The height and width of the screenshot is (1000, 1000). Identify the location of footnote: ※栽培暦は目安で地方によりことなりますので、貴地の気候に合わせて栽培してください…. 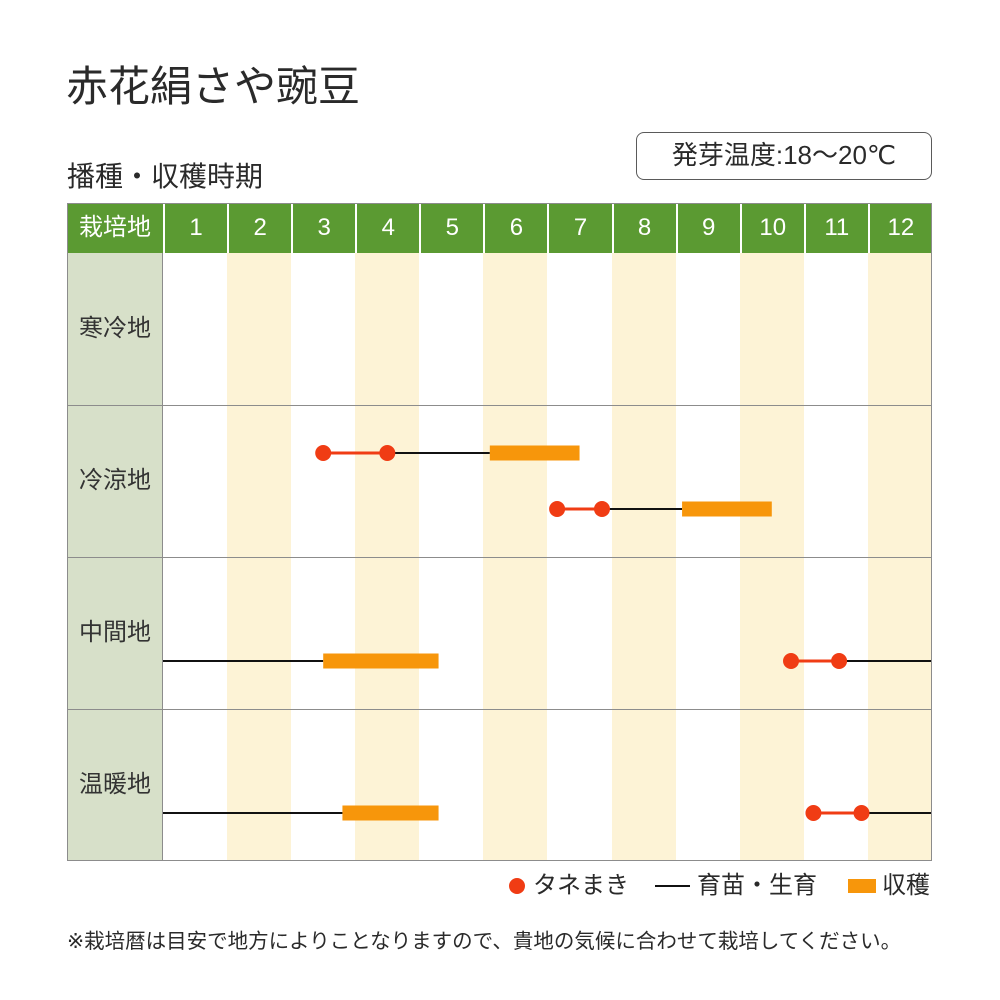
(484, 941).